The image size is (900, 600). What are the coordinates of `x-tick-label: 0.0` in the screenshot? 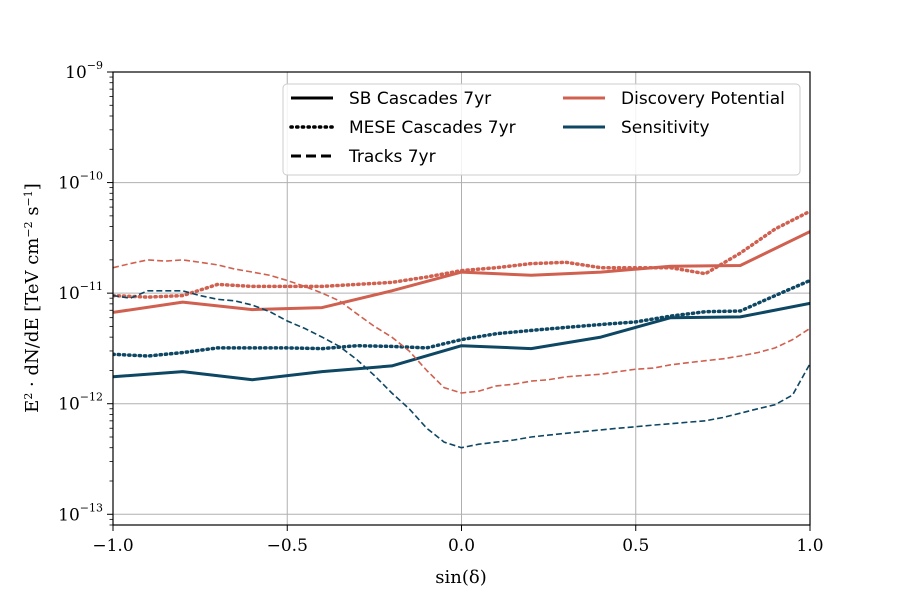 It's located at (461, 546).